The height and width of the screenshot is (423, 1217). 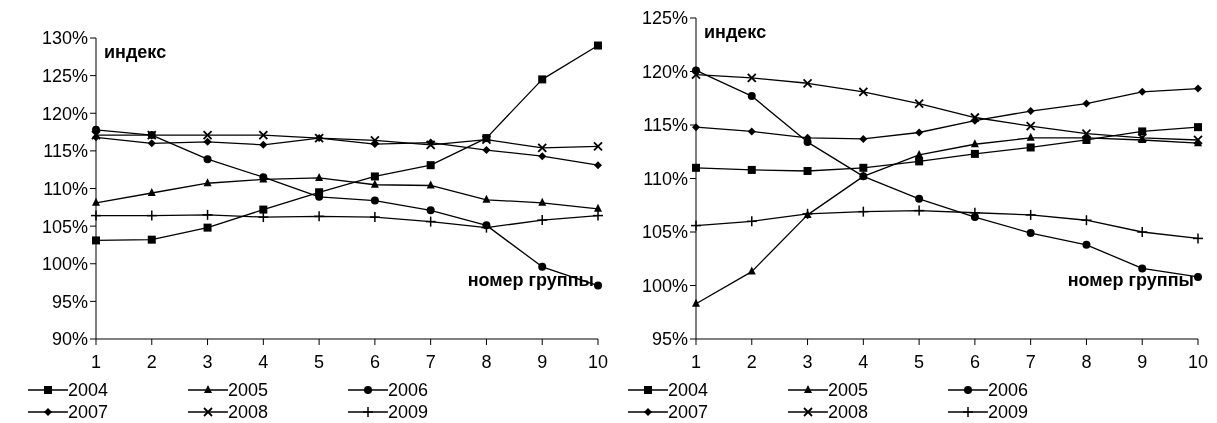 What do you see at coordinates (69, 339) in the screenshot?
I see `y-tick-label: 90%` at bounding box center [69, 339].